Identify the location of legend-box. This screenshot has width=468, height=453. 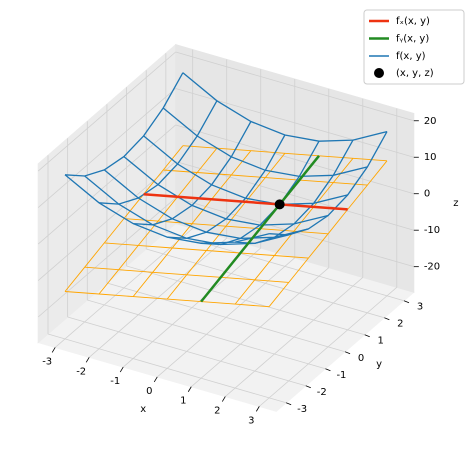
(414, 47).